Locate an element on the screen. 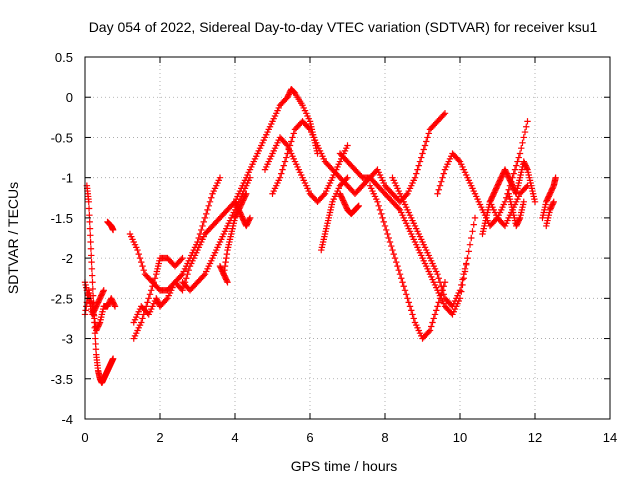 The height and width of the screenshot is (480, 640). x-tick-label: 2 is located at coordinates (159, 437).